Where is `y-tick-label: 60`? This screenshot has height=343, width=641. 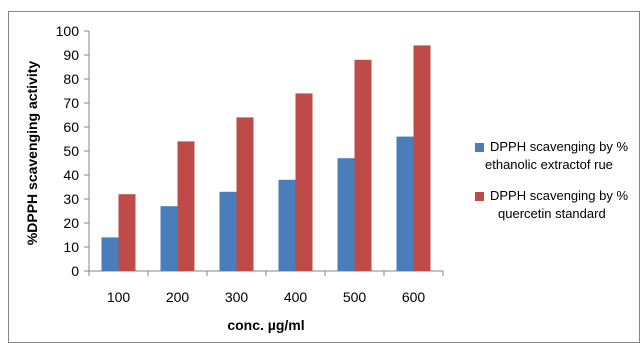 y-tick-label: 60 is located at coordinates (71, 127).